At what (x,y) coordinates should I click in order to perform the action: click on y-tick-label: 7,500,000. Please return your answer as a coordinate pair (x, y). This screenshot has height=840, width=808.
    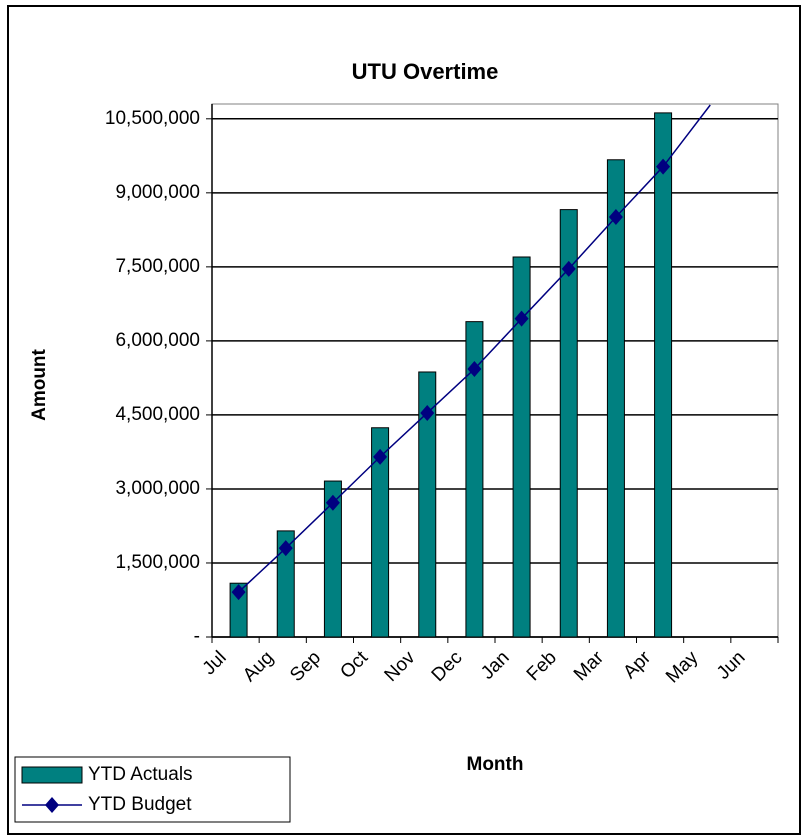
    Looking at the image, I should click on (157, 266).